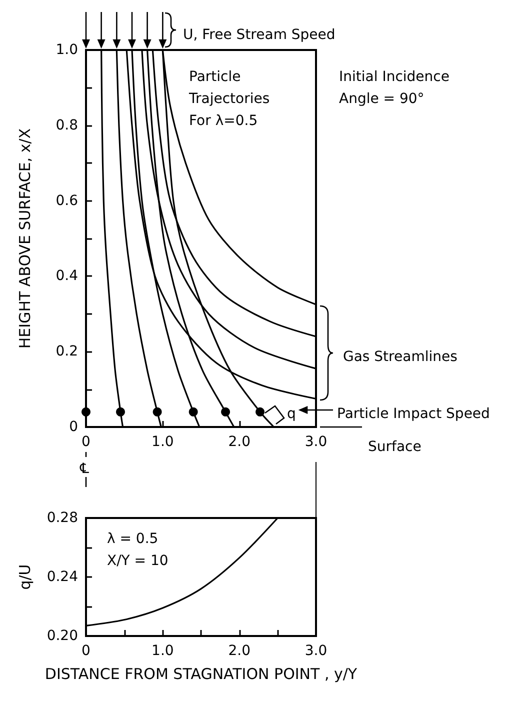  Describe the element at coordinates (259, 35) in the screenshot. I see `text: U, Free Stream Speed` at that location.